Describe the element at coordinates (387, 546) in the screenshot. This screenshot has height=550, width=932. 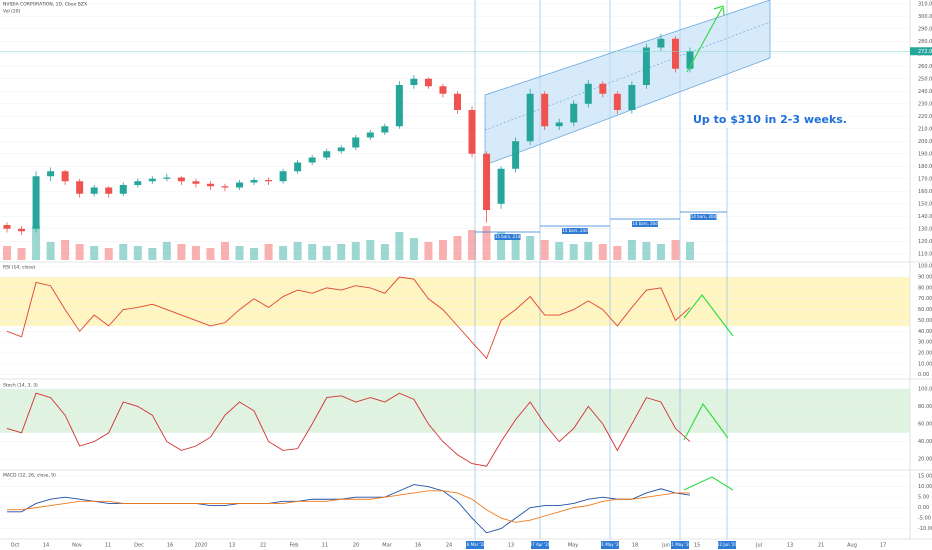
I see `x-tick-label: Mar` at that location.